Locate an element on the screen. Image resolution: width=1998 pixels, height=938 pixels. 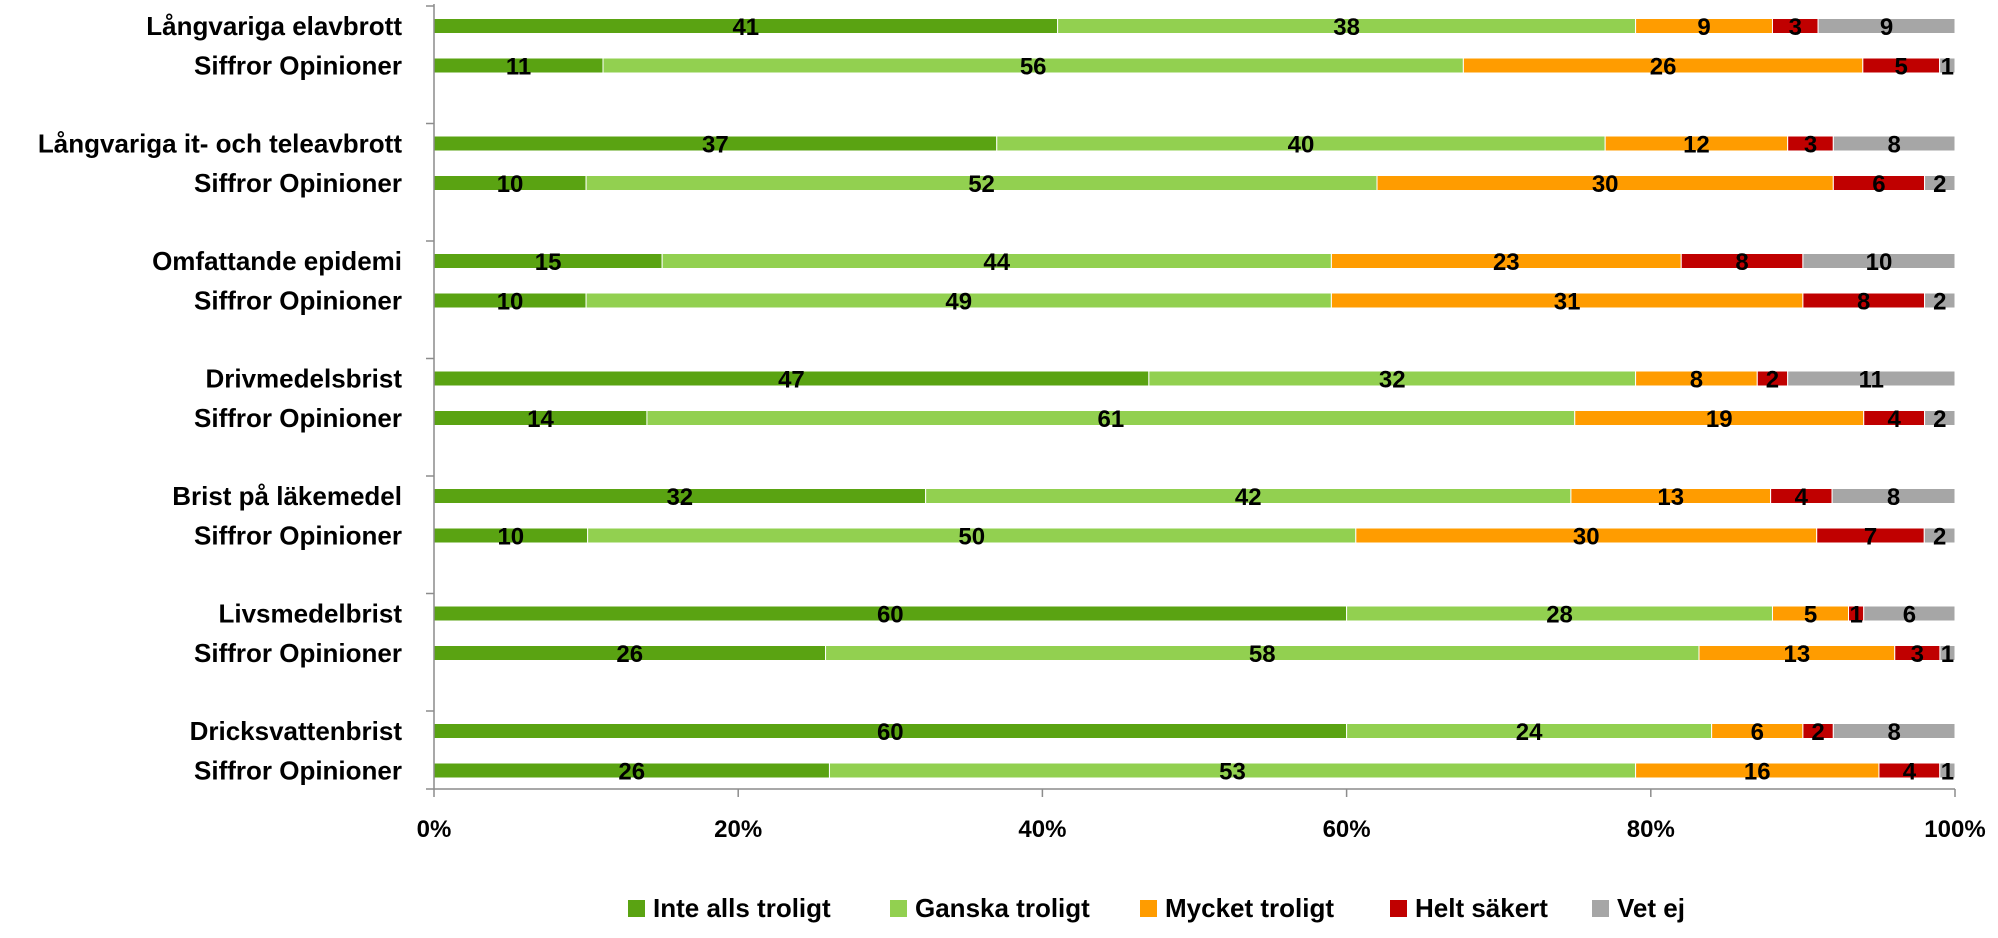
data-label: 7 is located at coordinates (1870, 537).